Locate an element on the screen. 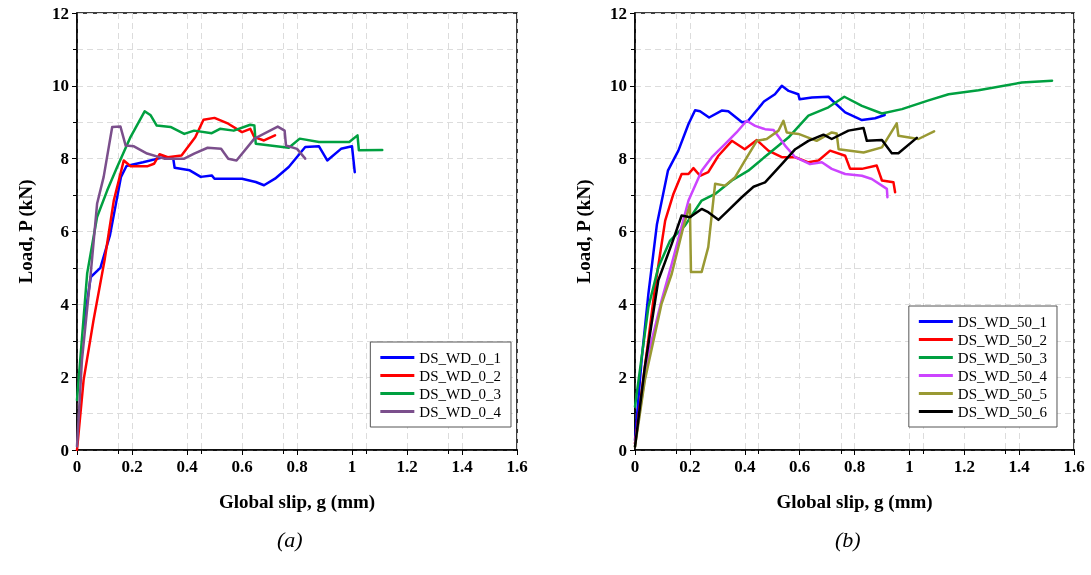 This screenshot has height=575, width=1091. legend-label: DS_WD_0_4 is located at coordinates (460, 411).